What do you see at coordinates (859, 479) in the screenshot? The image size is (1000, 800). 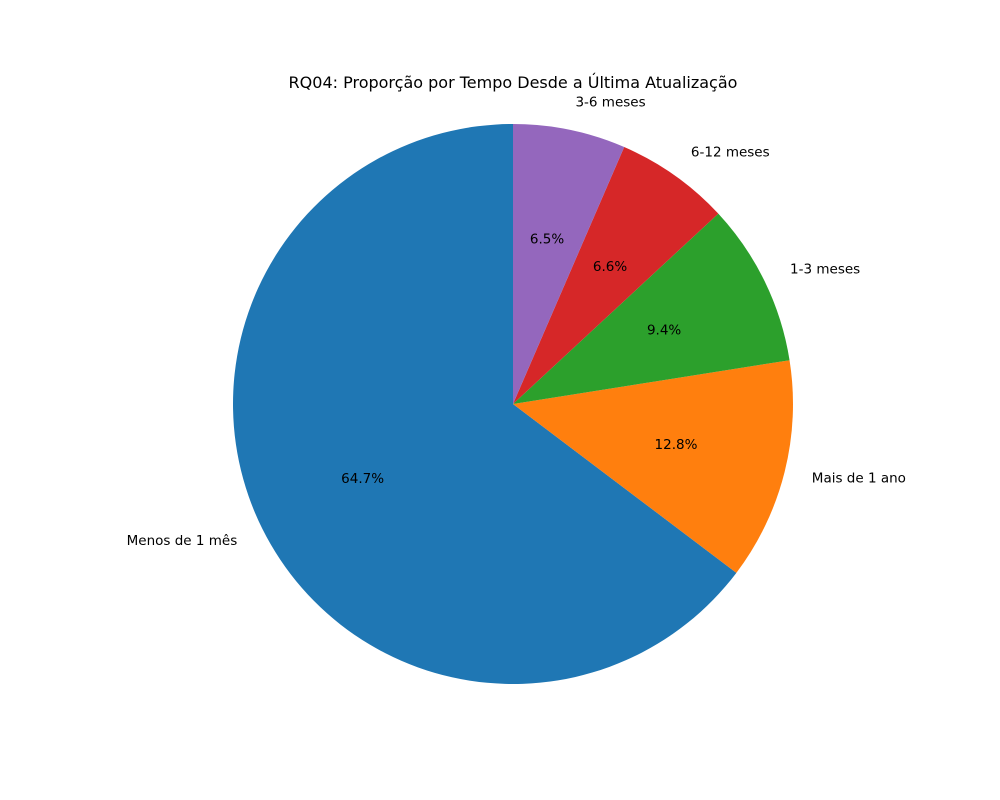 I see `pie-category-label: Mais de 1 ano` at bounding box center [859, 479].